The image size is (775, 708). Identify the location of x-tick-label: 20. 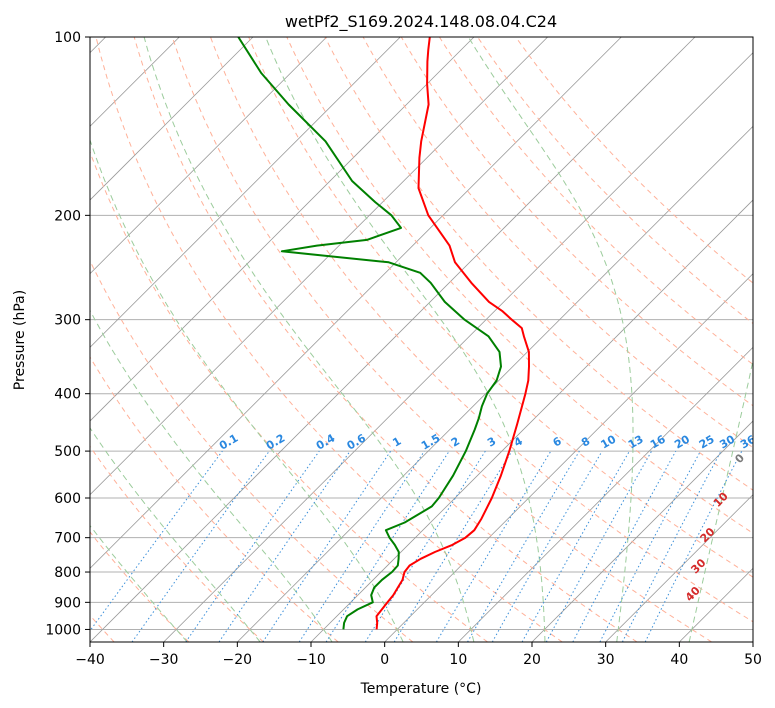
(532, 660).